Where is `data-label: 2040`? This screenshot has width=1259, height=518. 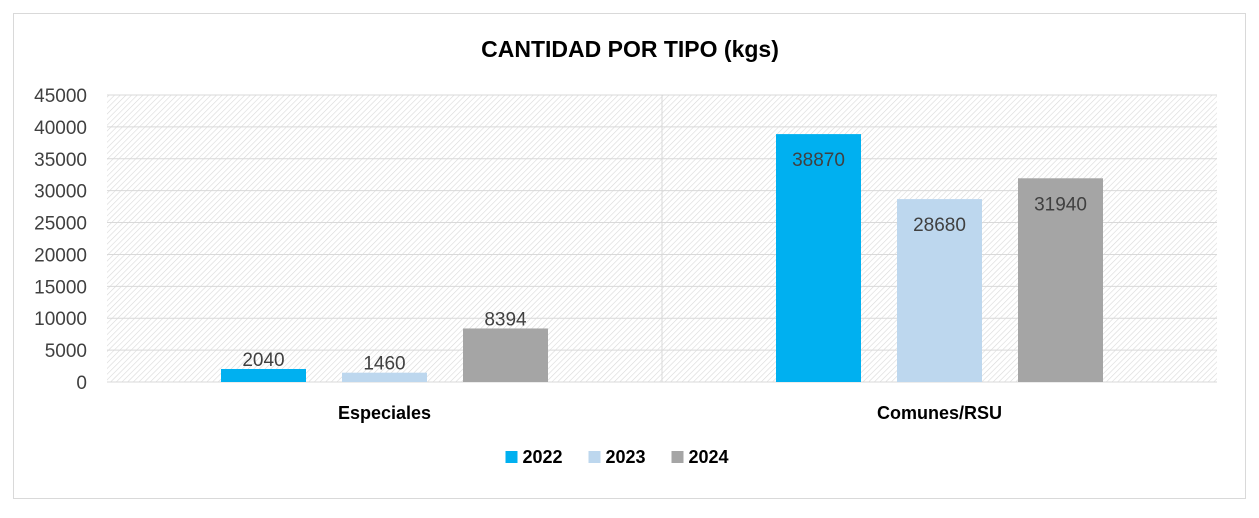 data-label: 2040 is located at coordinates (263, 360).